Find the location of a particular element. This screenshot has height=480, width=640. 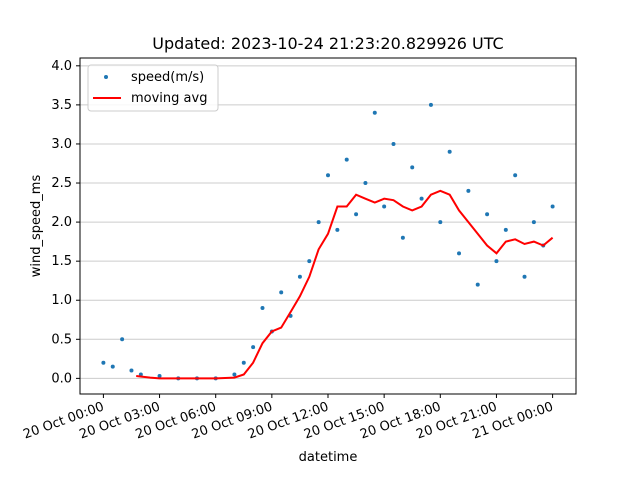

y-tick-label: 3.0 is located at coordinates (61, 144).